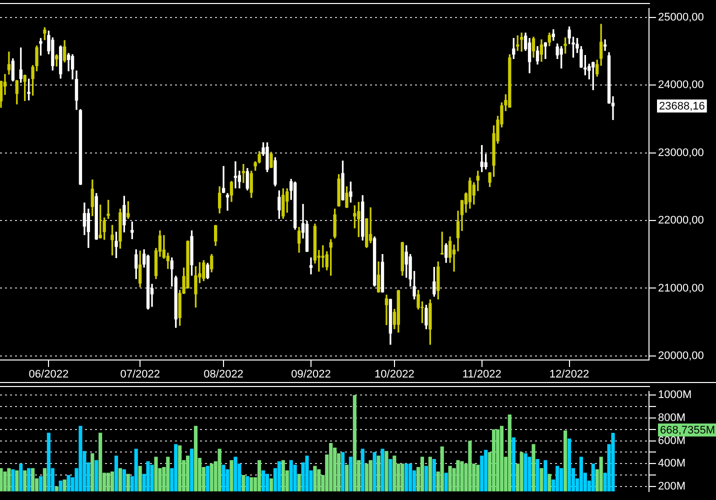 This screenshot has width=716, height=500. I want to click on x-tick-label: 06/2022, so click(48, 374).